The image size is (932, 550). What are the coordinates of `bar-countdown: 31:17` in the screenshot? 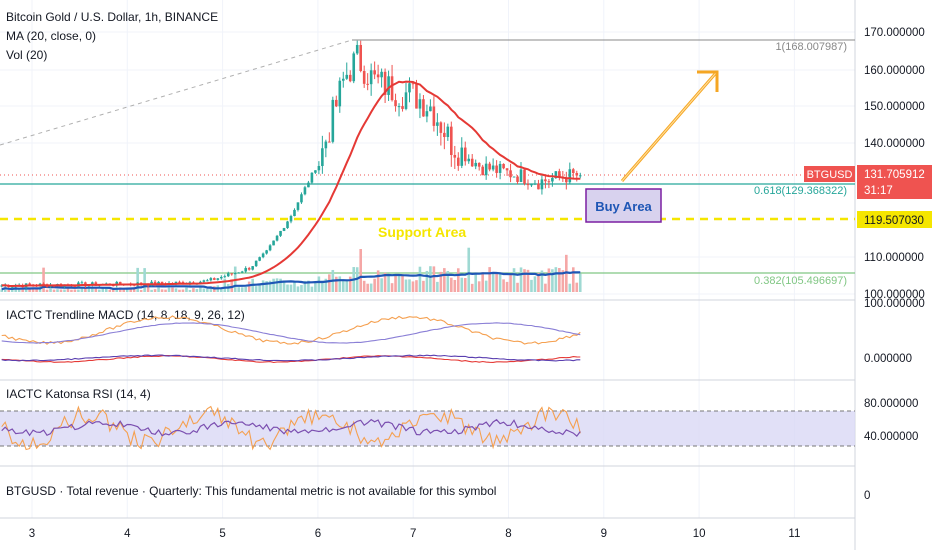 It's located at (878, 191).